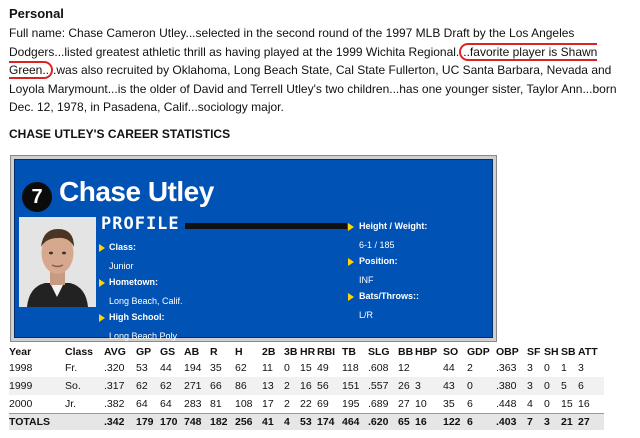 The image size is (640, 438). Describe the element at coordinates (506, 368) in the screenshot. I see `table-cell: .363` at that location.